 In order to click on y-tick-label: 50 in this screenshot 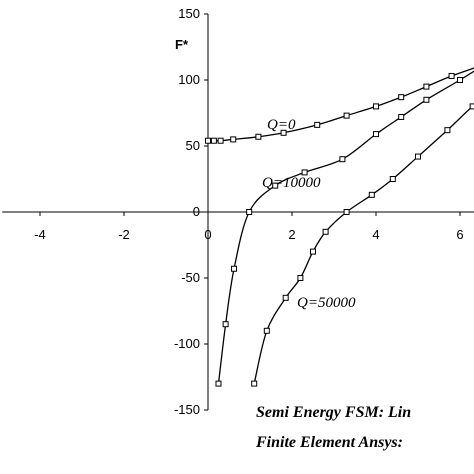, I will do `click(193, 145)`.